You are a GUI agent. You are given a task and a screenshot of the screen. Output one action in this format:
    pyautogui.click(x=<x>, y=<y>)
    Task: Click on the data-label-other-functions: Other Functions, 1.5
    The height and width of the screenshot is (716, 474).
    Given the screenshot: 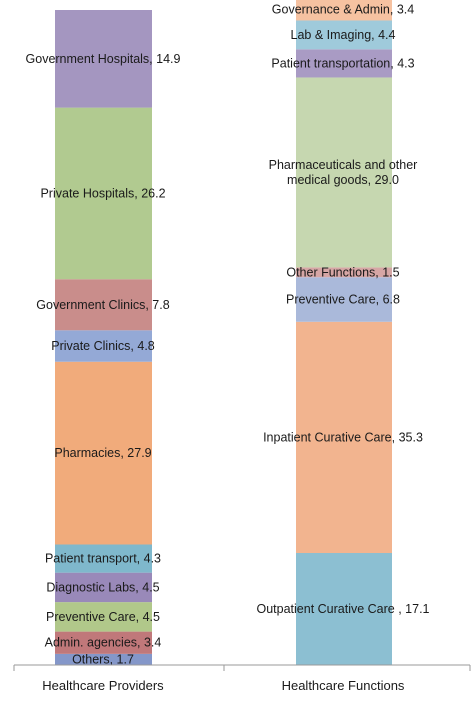 What is the action you would take?
    pyautogui.click(x=342, y=272)
    